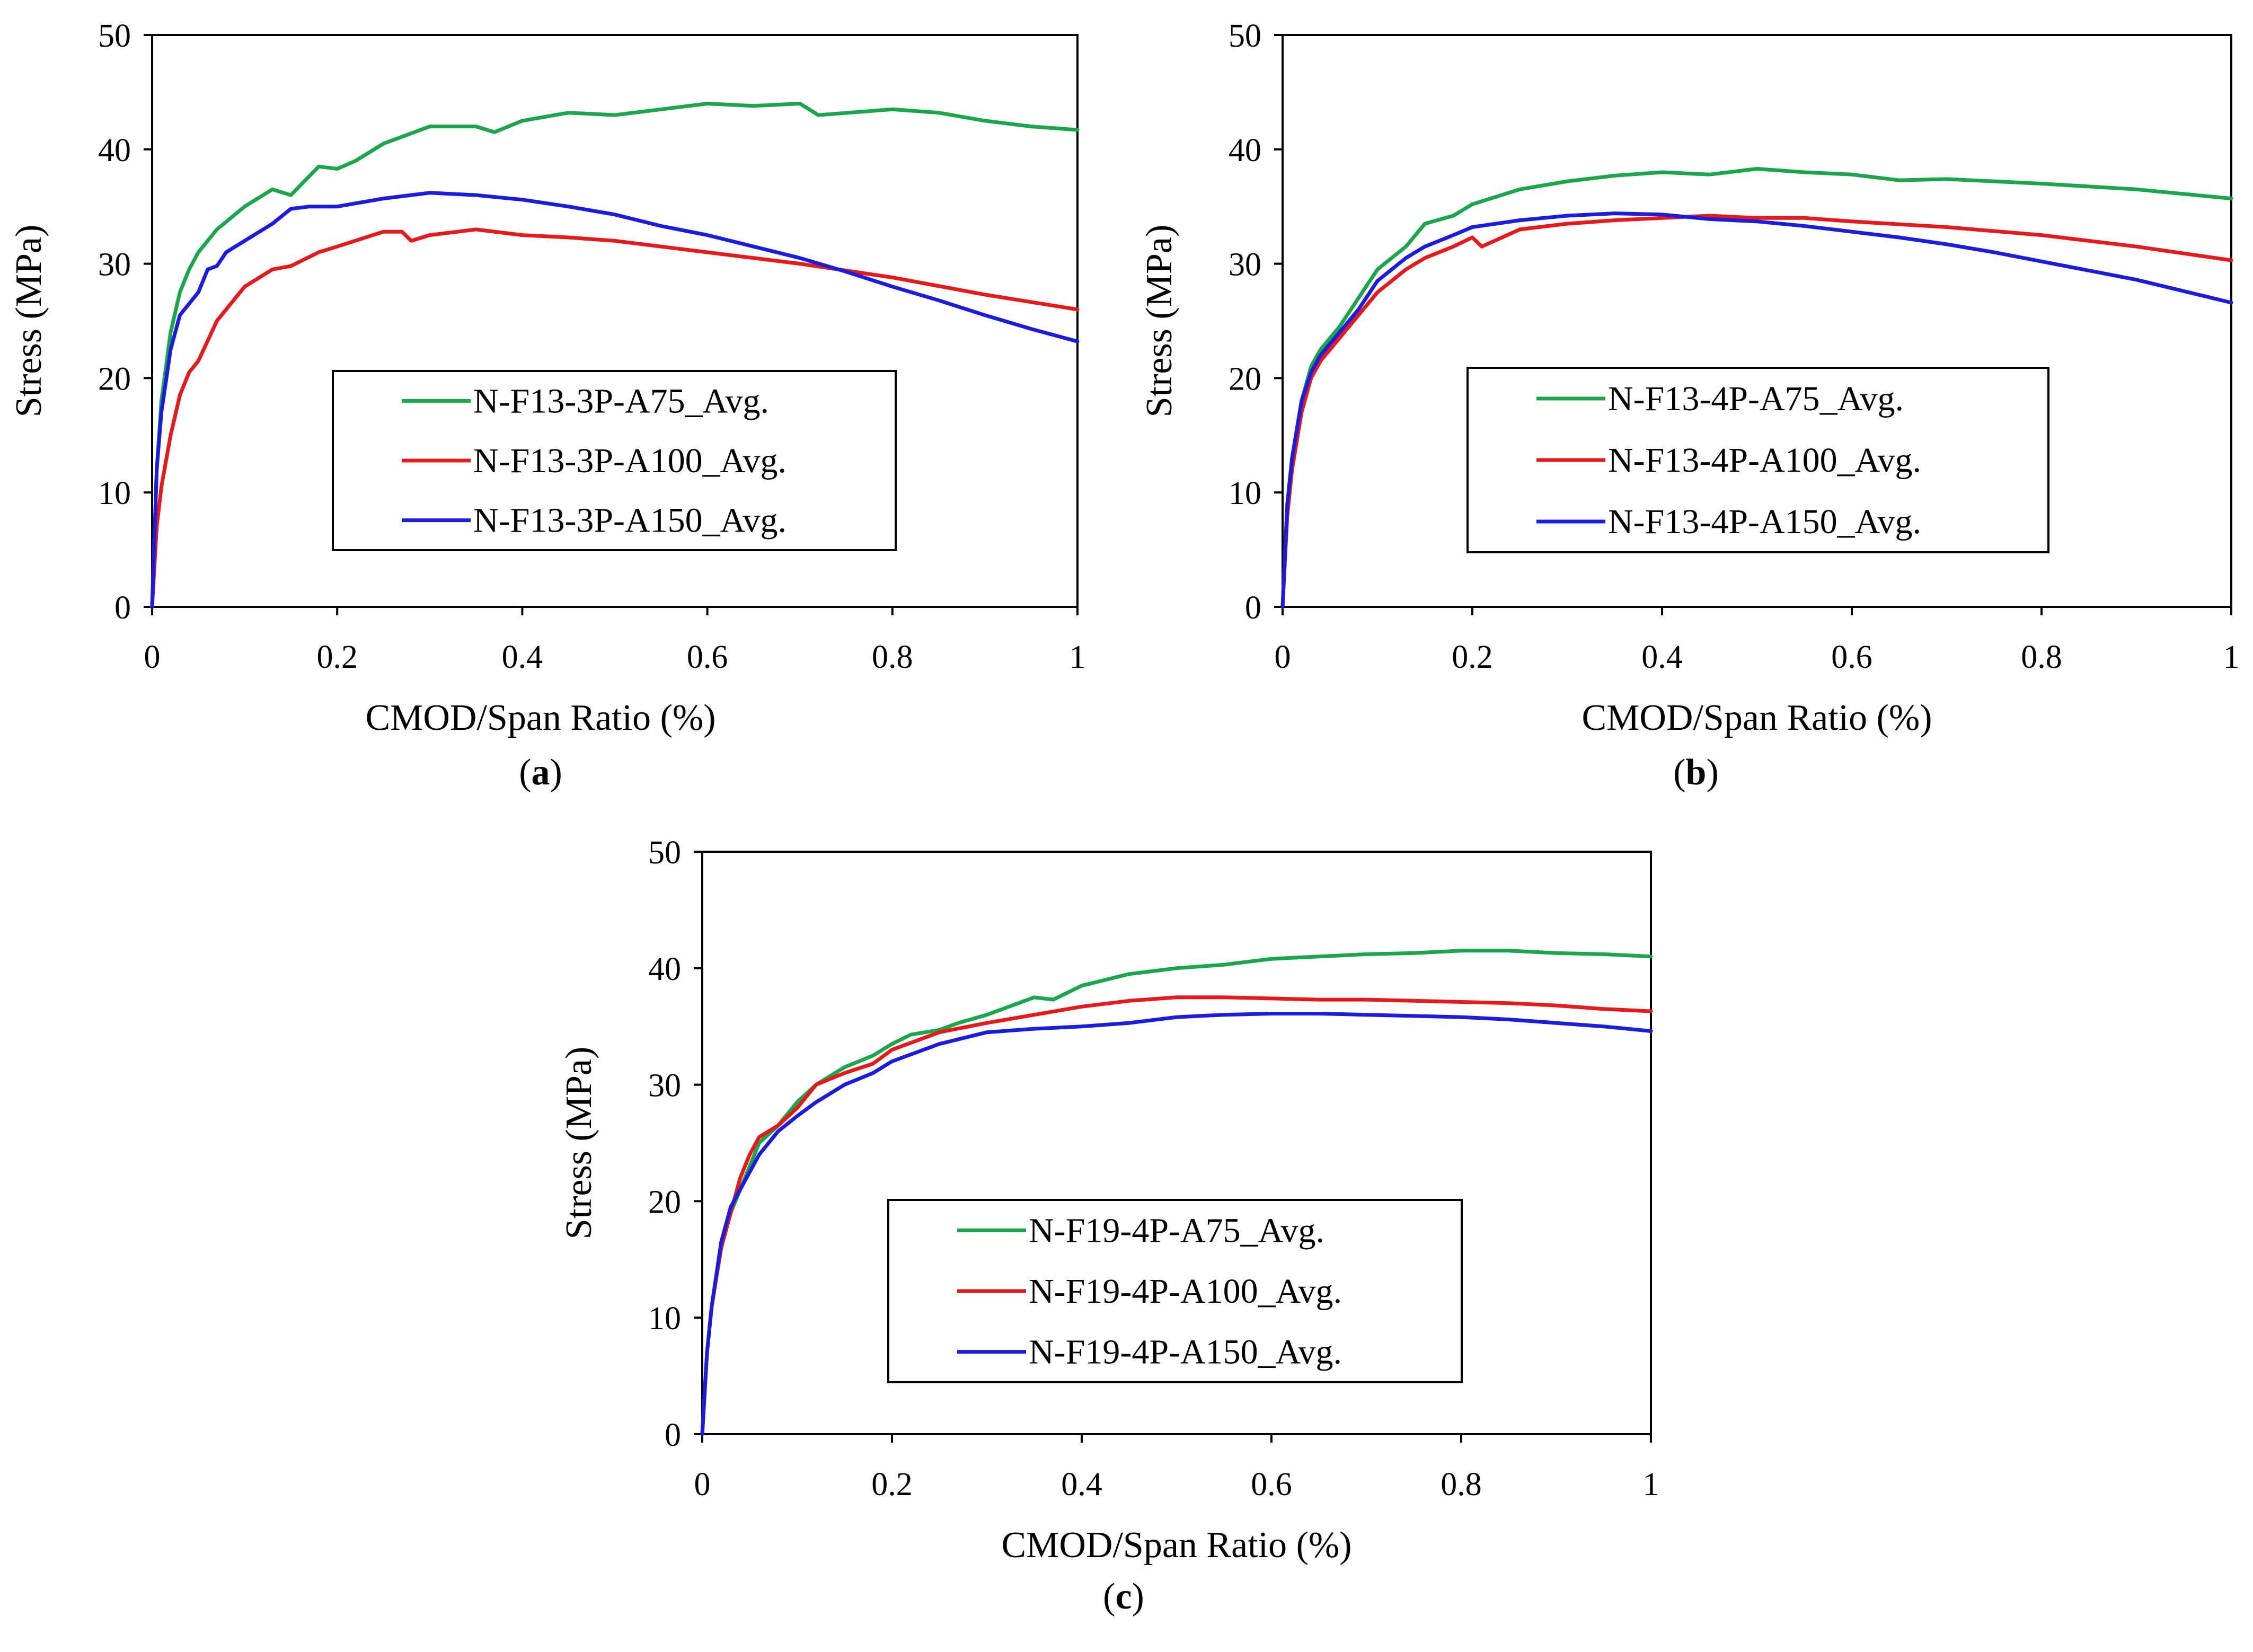 The height and width of the screenshot is (1652, 2253). I want to click on caption-letter: c, so click(1123, 1596).